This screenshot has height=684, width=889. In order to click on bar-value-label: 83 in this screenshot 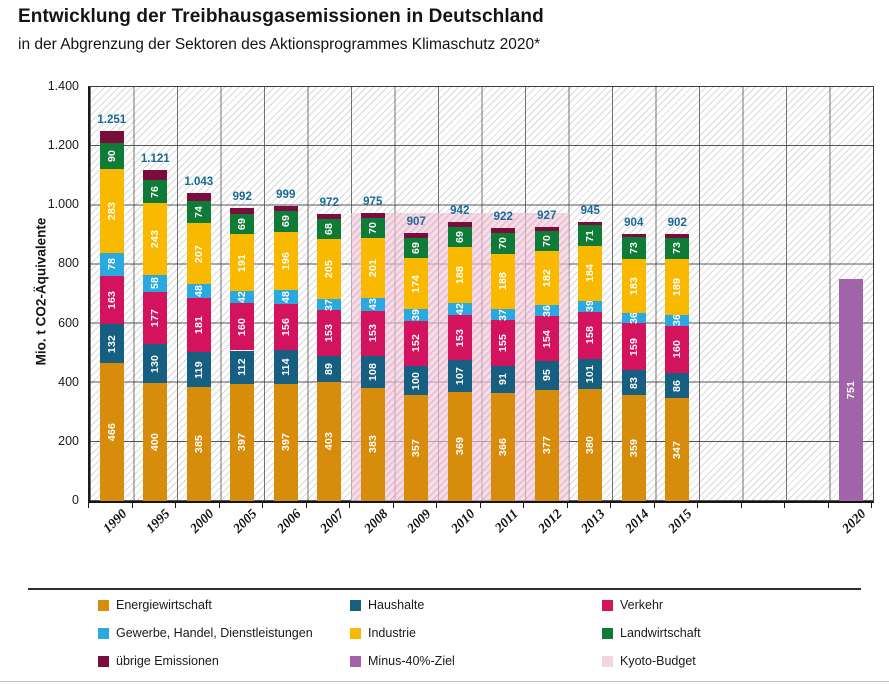, I will do `click(633, 382)`.